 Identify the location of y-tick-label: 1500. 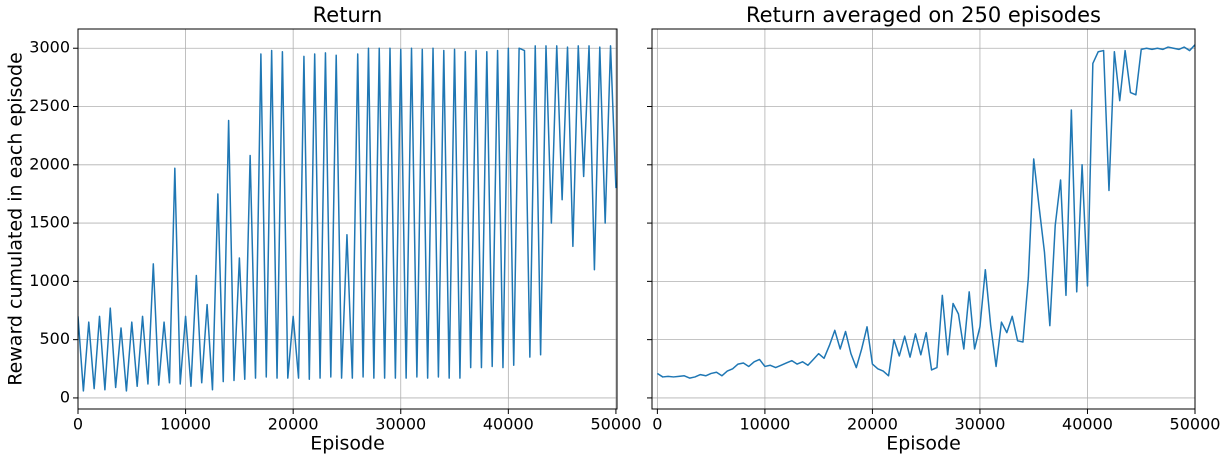
(49, 222).